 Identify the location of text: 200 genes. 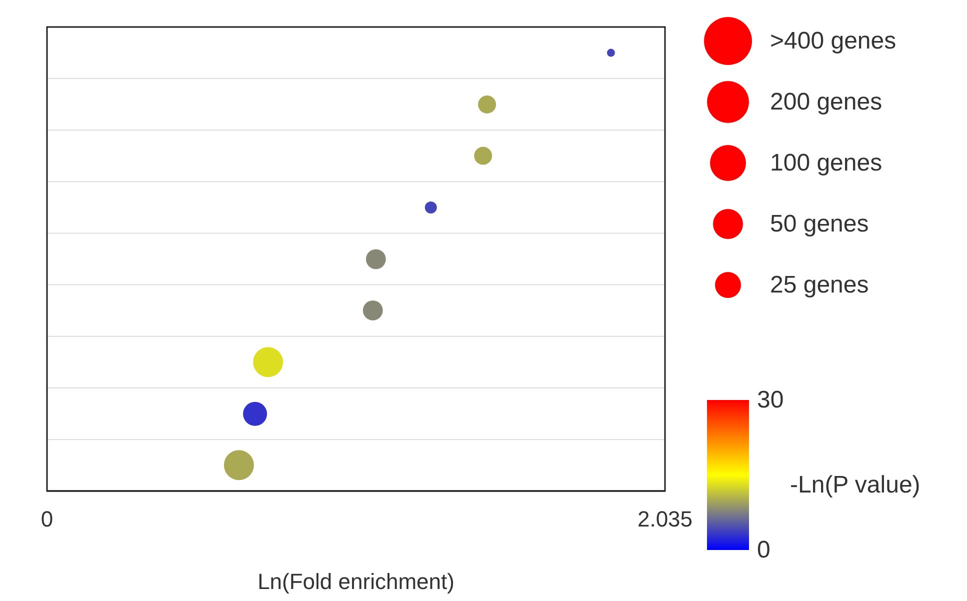
(826, 102).